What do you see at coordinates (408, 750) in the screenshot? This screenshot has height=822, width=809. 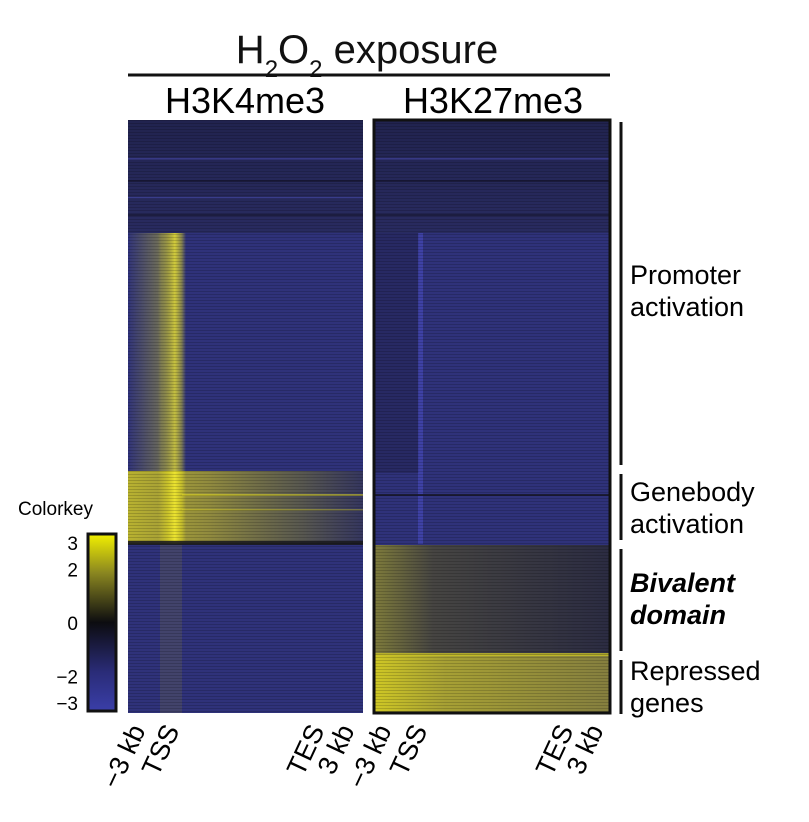 I see `x-tick-tss-panel2: TSS` at bounding box center [408, 750].